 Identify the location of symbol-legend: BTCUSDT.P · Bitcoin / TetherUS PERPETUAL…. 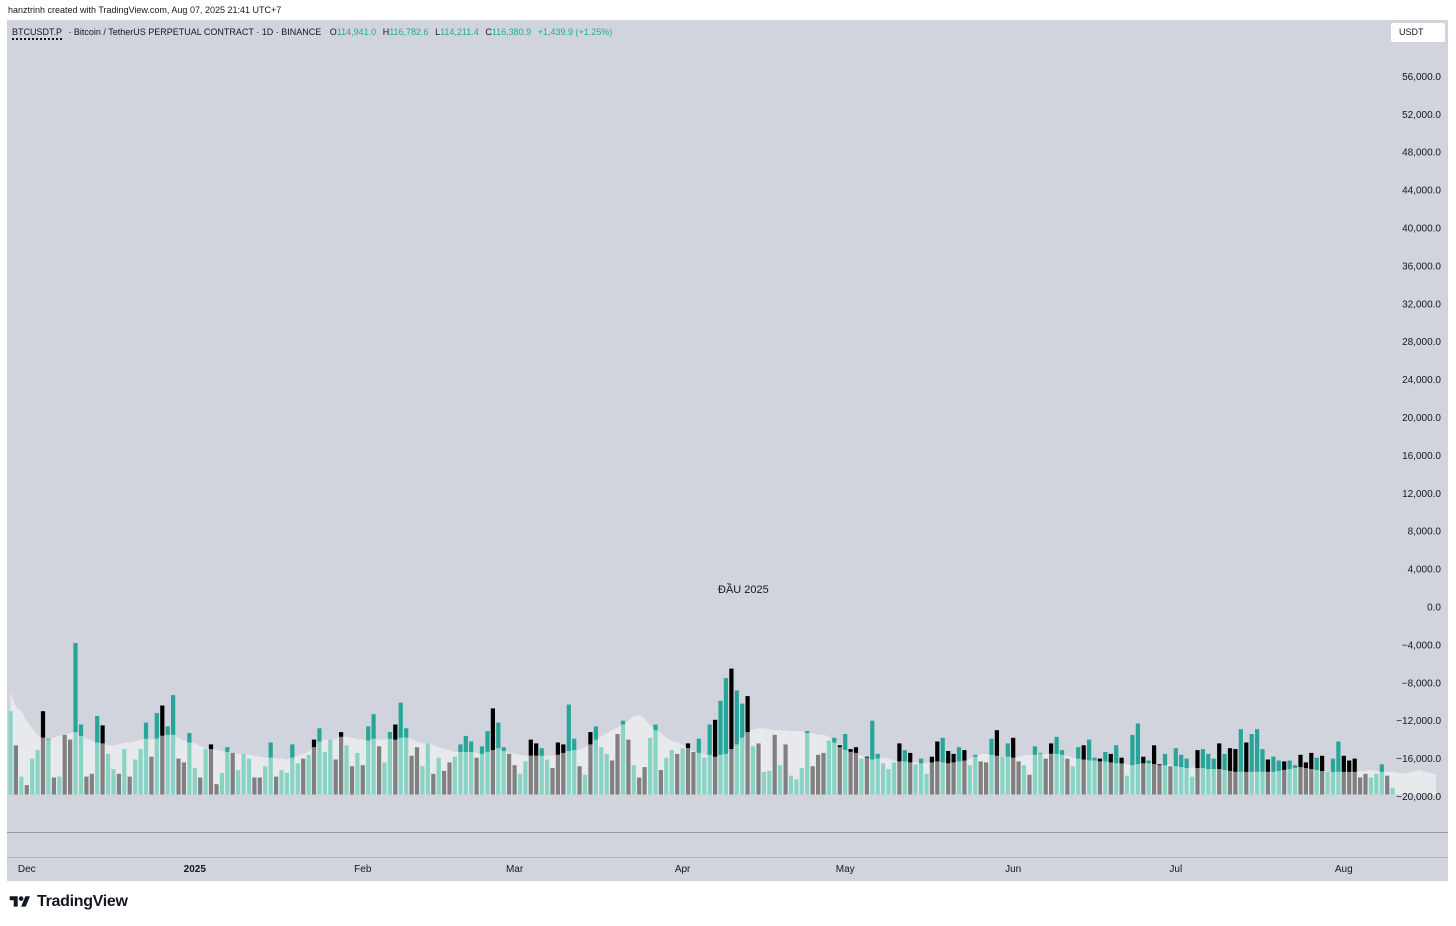
(312, 33).